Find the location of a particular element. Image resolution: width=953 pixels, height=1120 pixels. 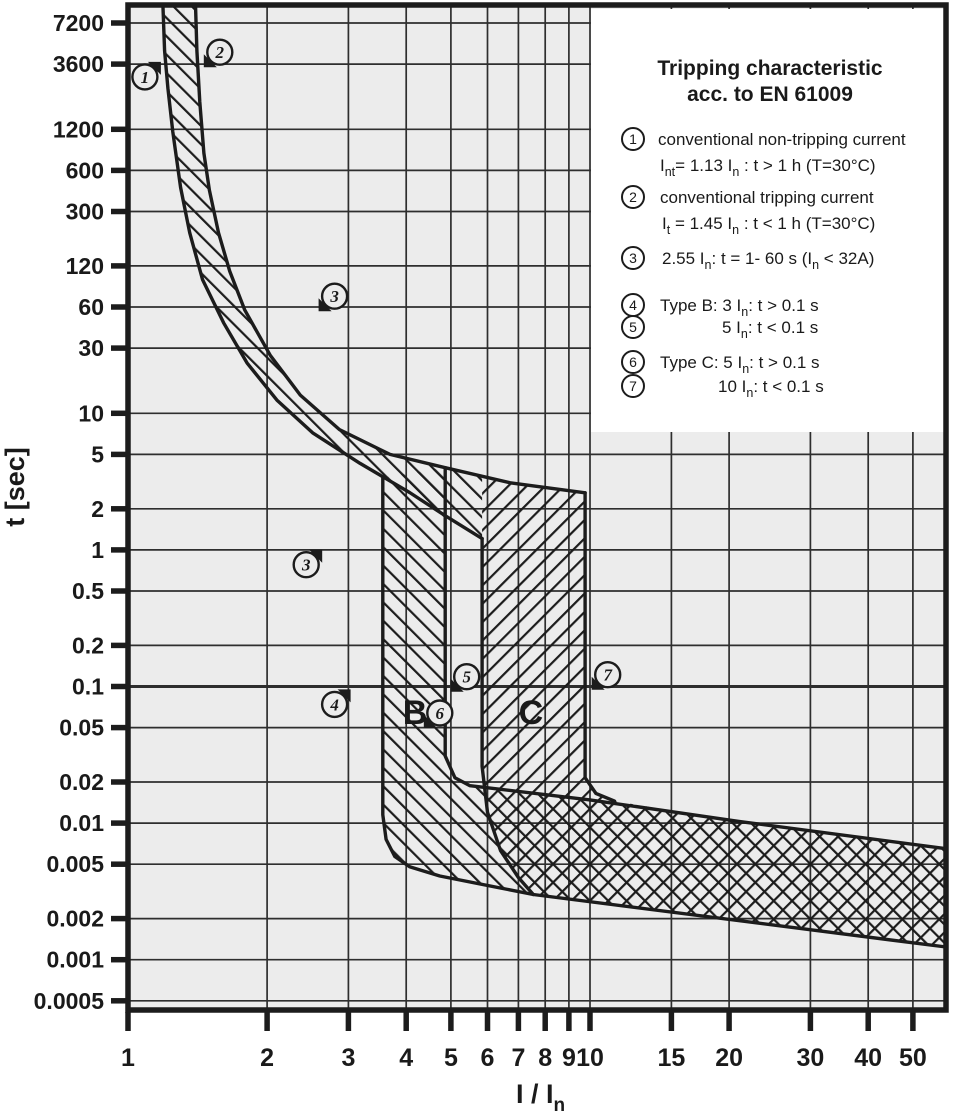

marker-6: 6 is located at coordinates (438, 713).